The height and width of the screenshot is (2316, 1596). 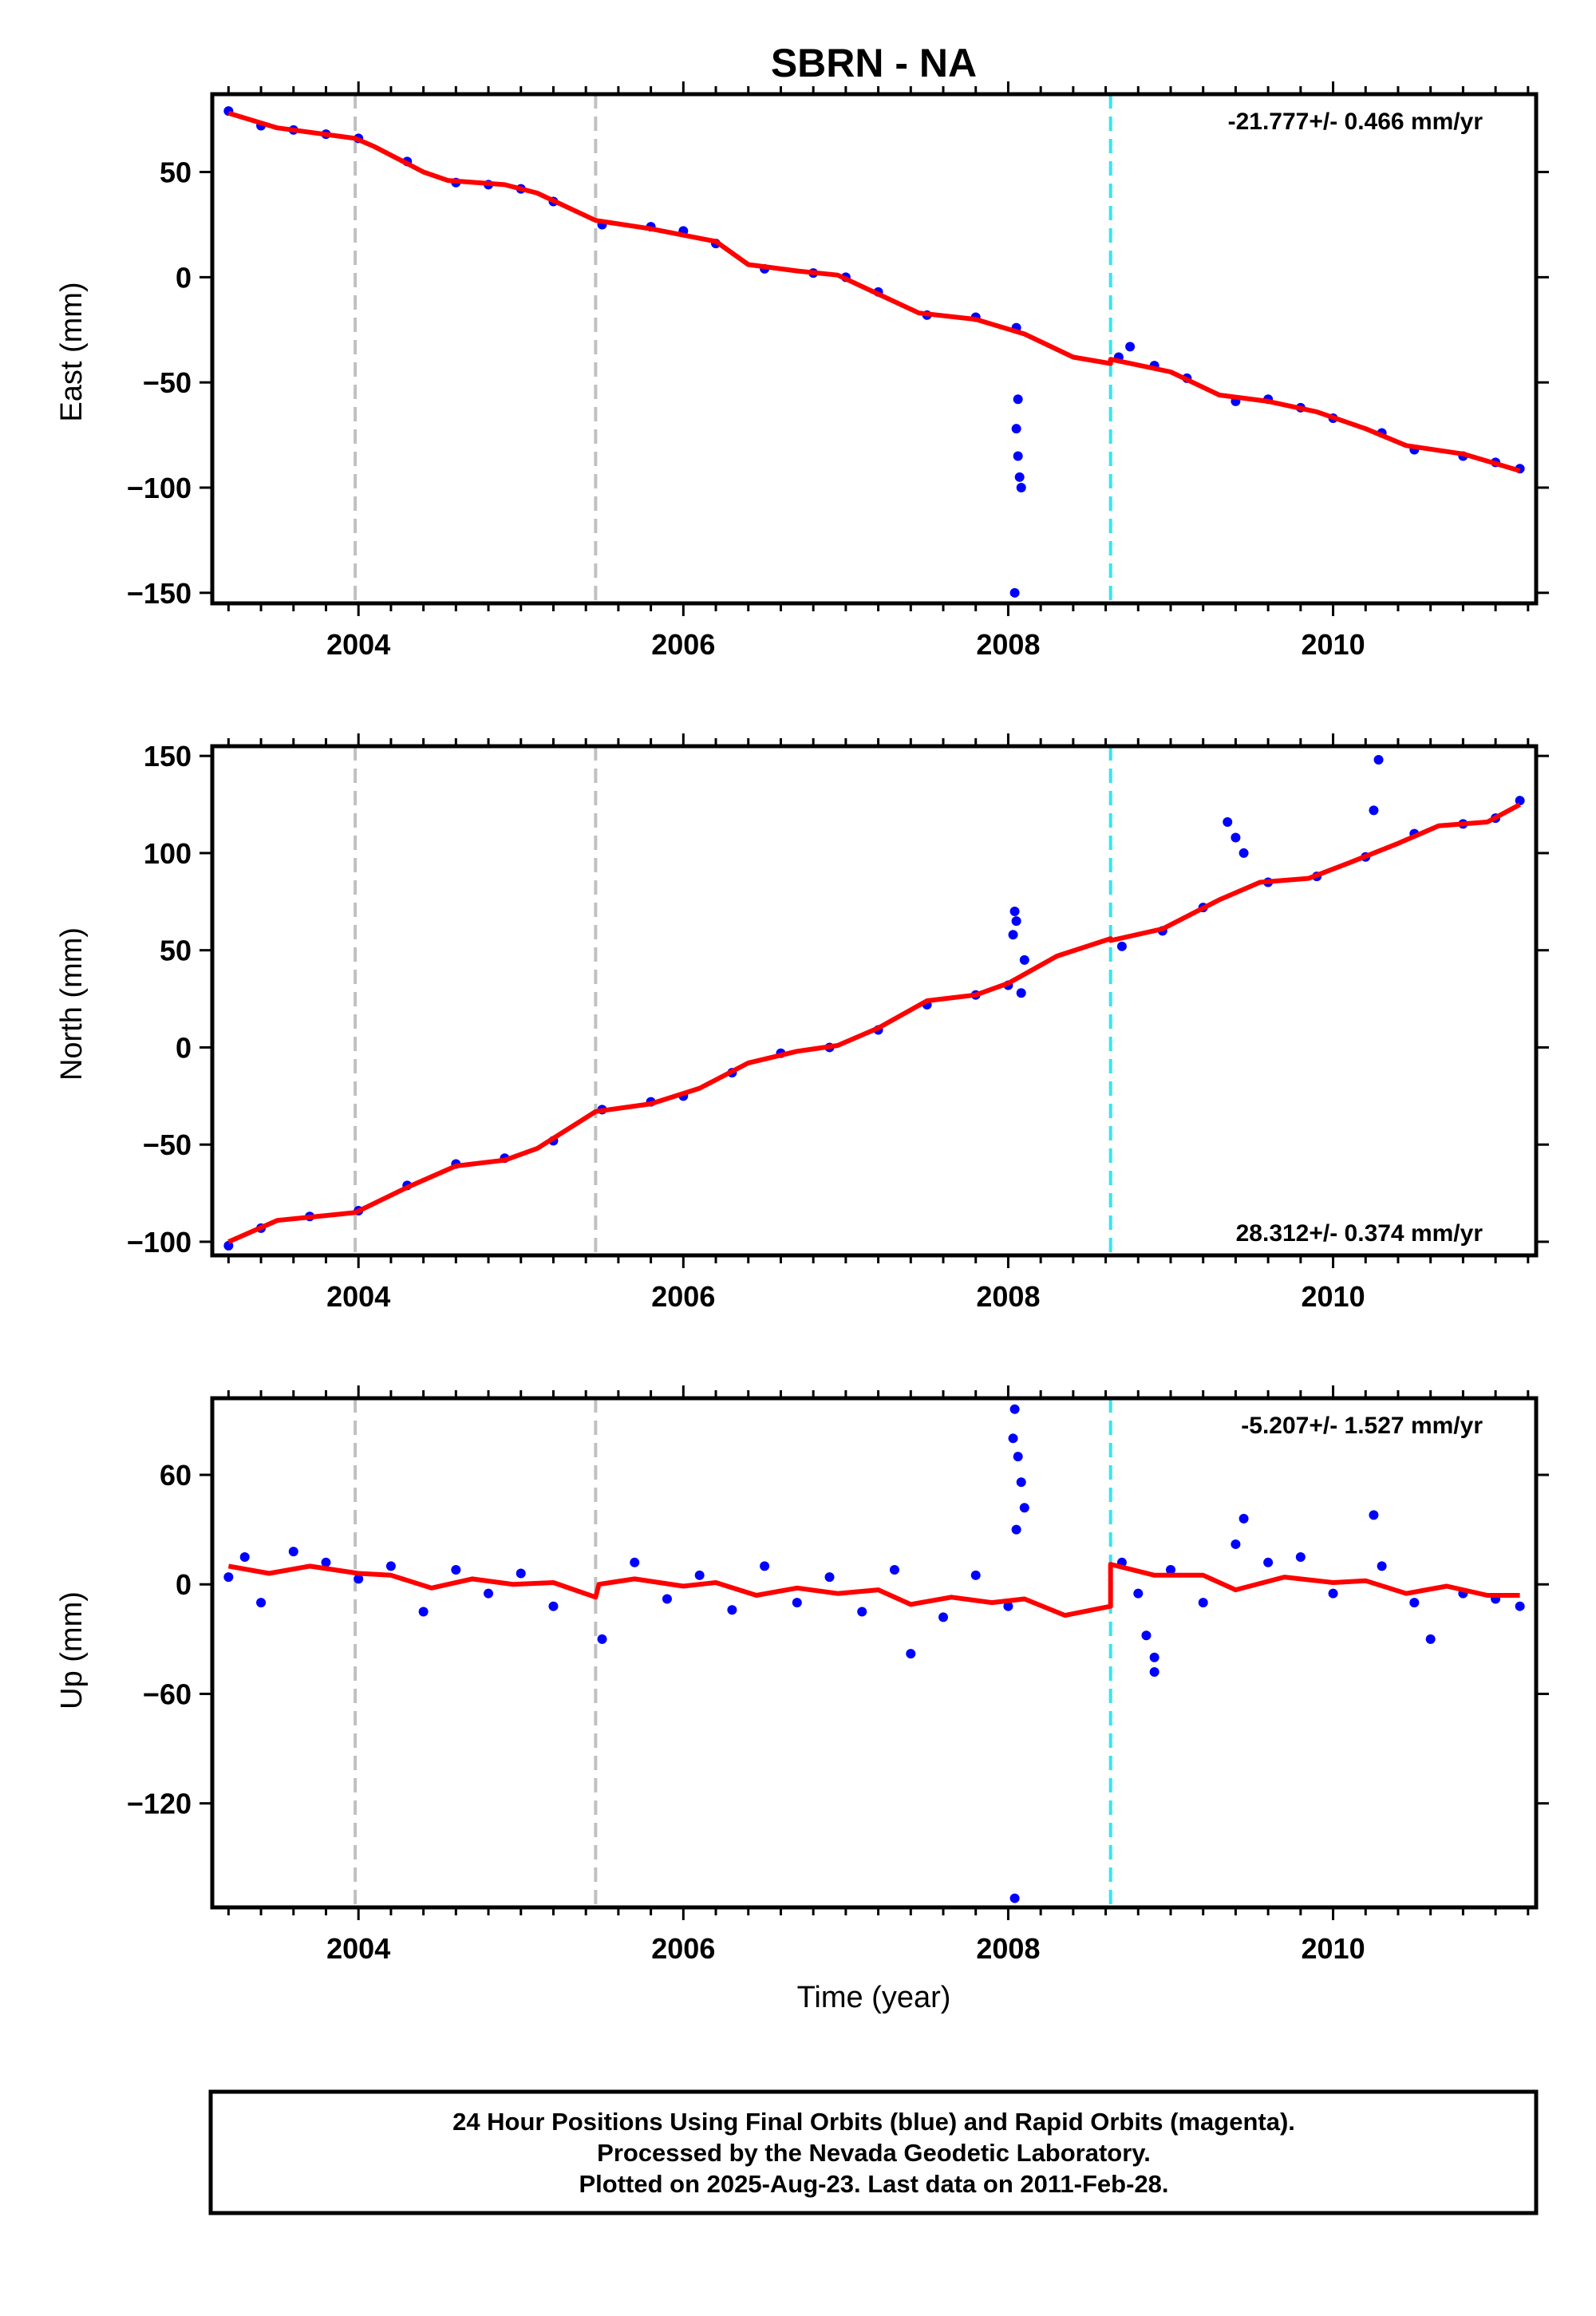 I want to click on y-axis-label-up: Up (mm), so click(x=72, y=1650).